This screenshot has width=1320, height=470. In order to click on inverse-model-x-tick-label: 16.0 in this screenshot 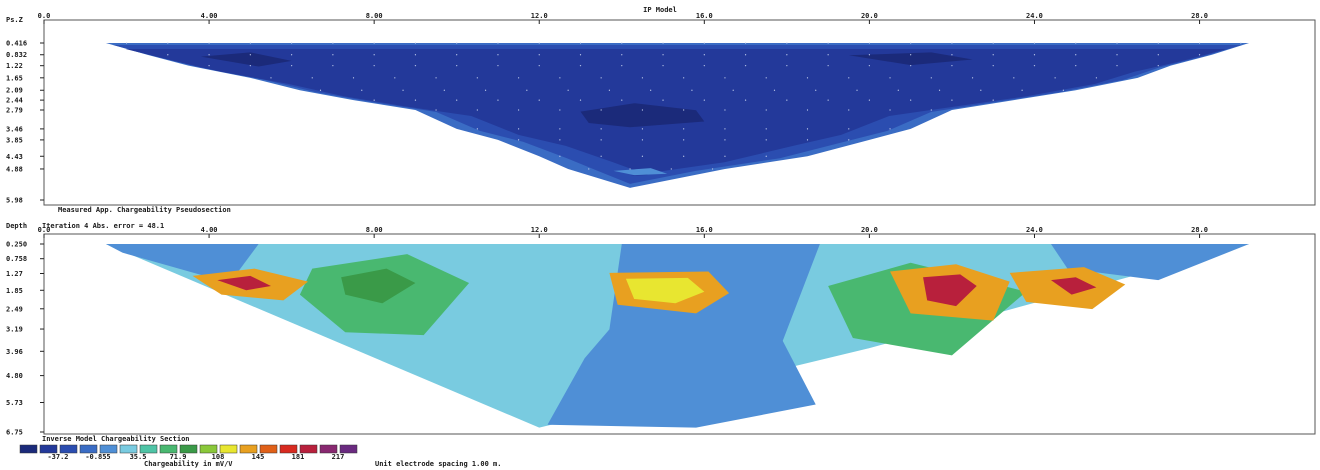, I will do `click(704, 230)`.